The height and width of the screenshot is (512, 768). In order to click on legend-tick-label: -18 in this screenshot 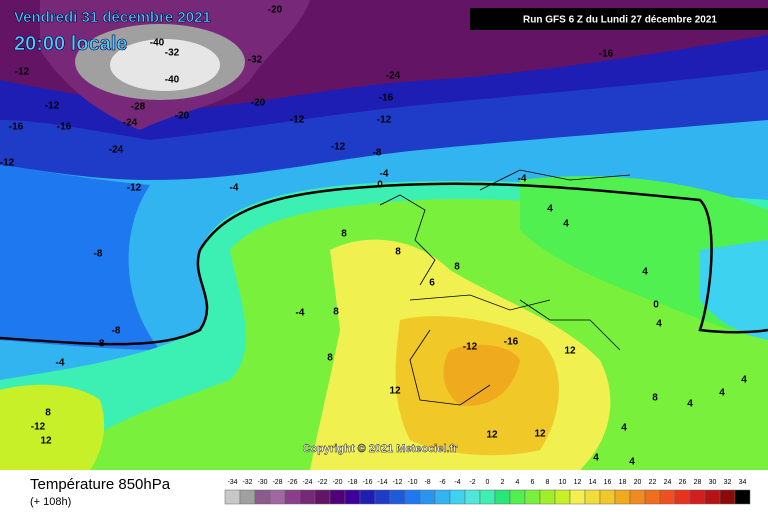, I will do `click(352, 482)`.